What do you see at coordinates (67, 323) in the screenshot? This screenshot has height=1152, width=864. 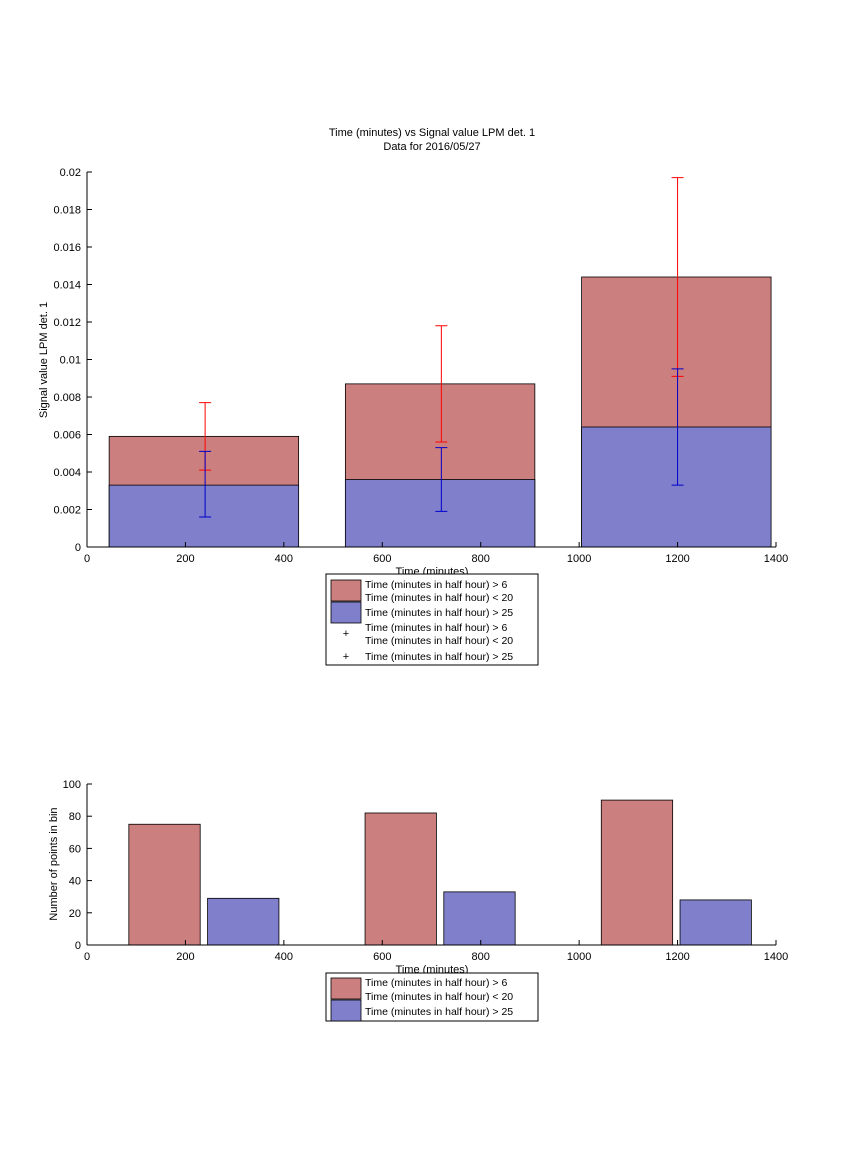 I see `y-tick-label: 0.012` at bounding box center [67, 323].